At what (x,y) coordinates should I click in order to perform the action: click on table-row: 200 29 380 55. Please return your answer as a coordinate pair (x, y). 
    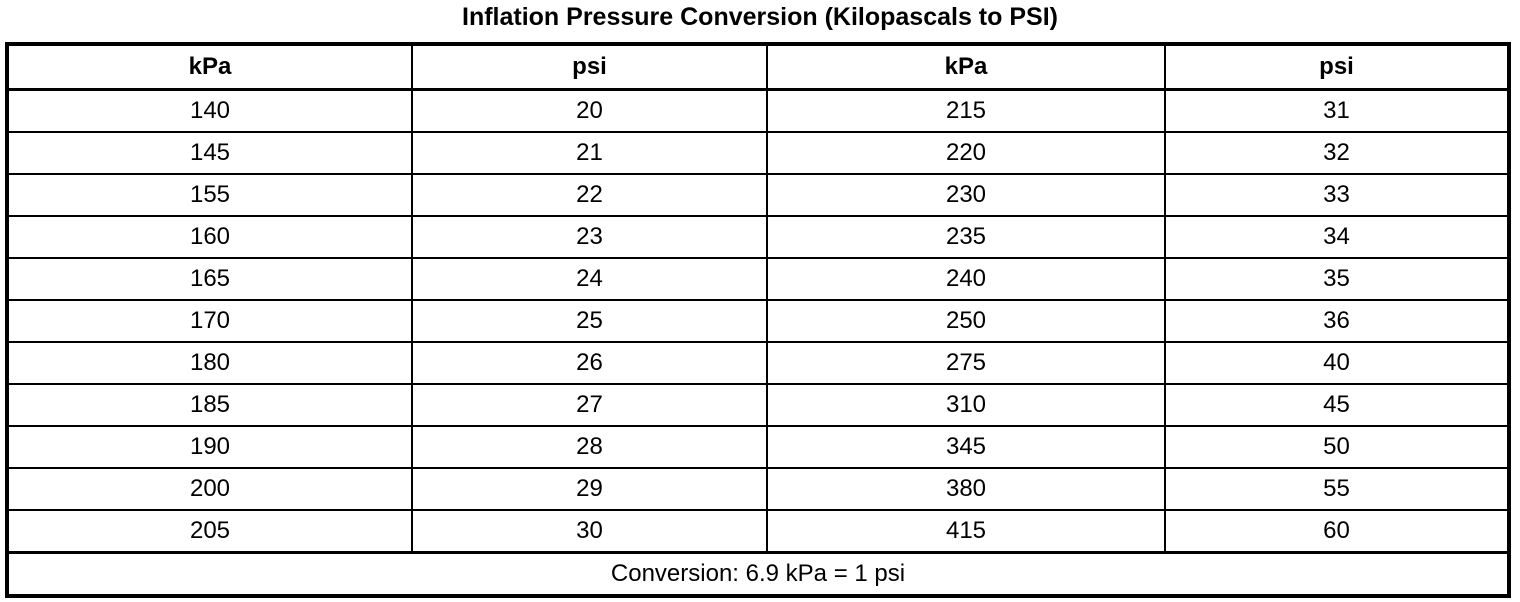
    Looking at the image, I should click on (758, 488).